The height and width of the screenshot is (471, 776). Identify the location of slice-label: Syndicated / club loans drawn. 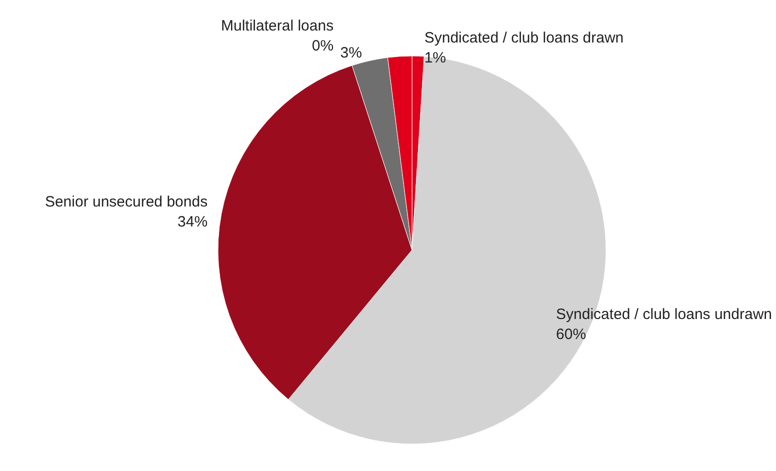
(524, 38).